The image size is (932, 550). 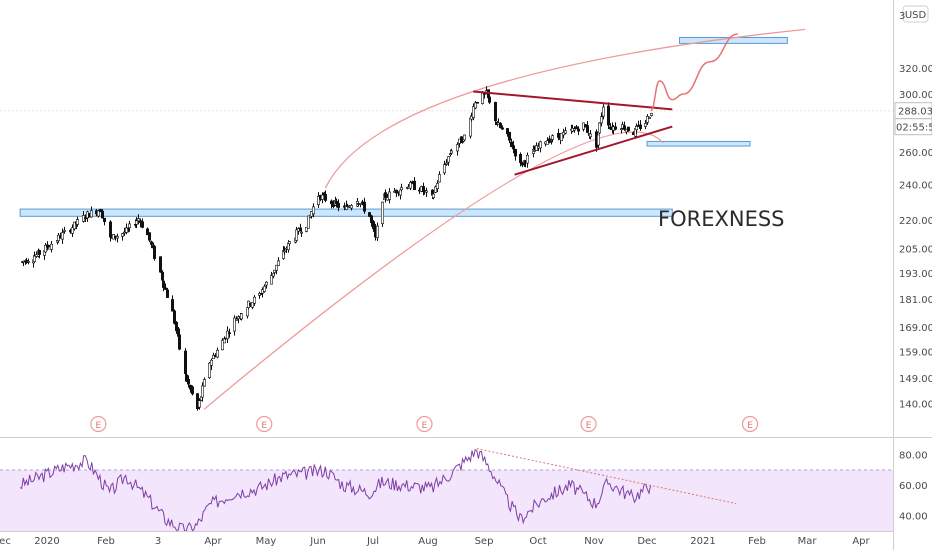 I want to click on time-tick-label: Sep, so click(x=484, y=541).